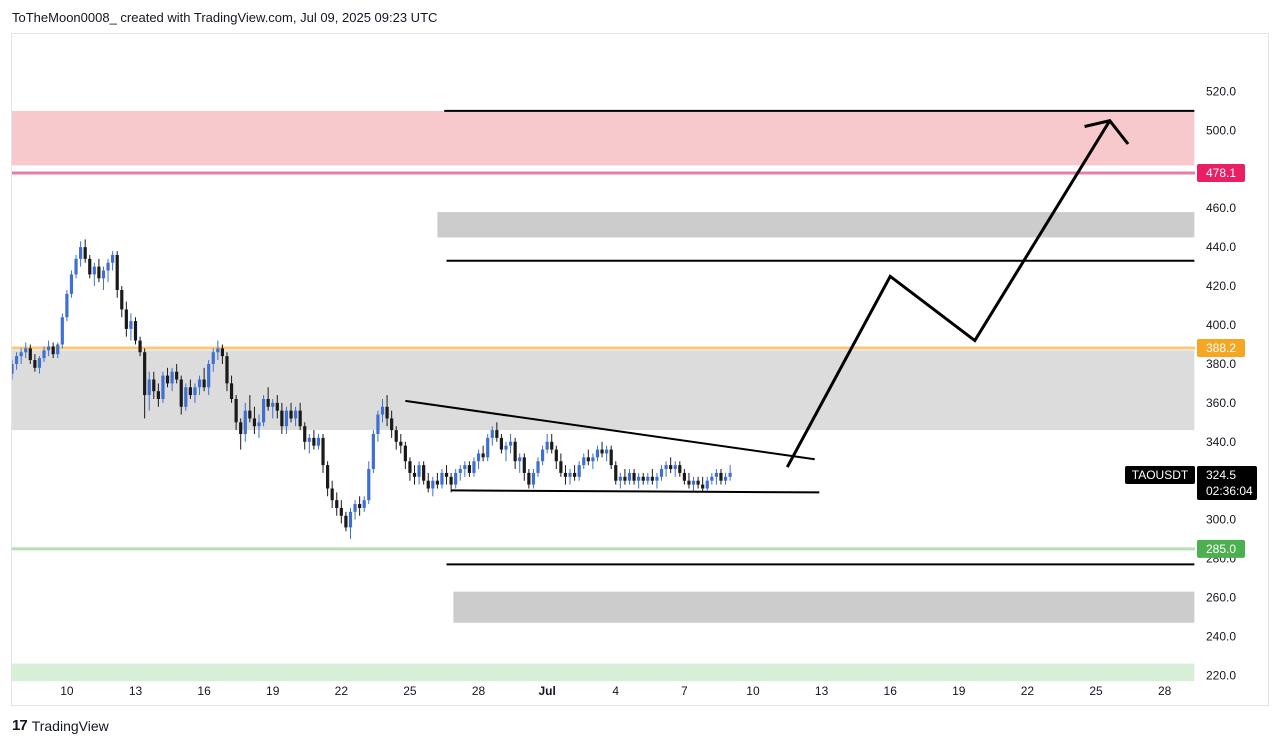  What do you see at coordinates (684, 691) in the screenshot?
I see `time-tick-label: 7` at bounding box center [684, 691].